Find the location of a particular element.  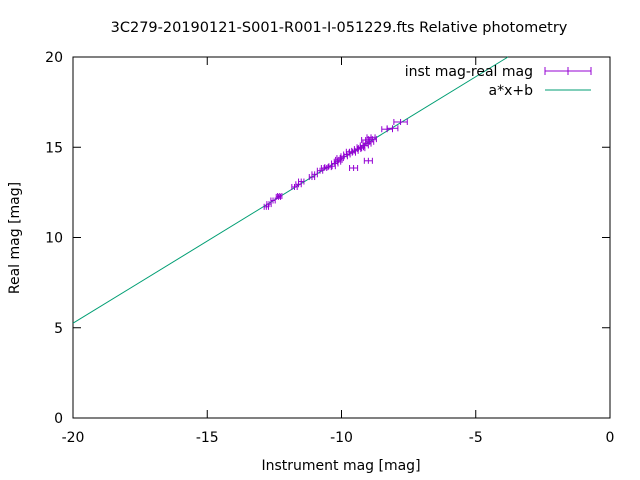

y-axis-label: Real mag [mag] is located at coordinates (15, 238).